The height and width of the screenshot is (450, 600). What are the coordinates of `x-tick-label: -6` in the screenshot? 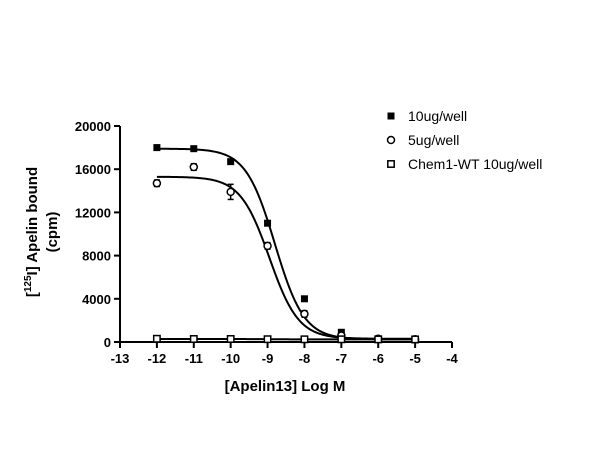 It's located at (378, 358).